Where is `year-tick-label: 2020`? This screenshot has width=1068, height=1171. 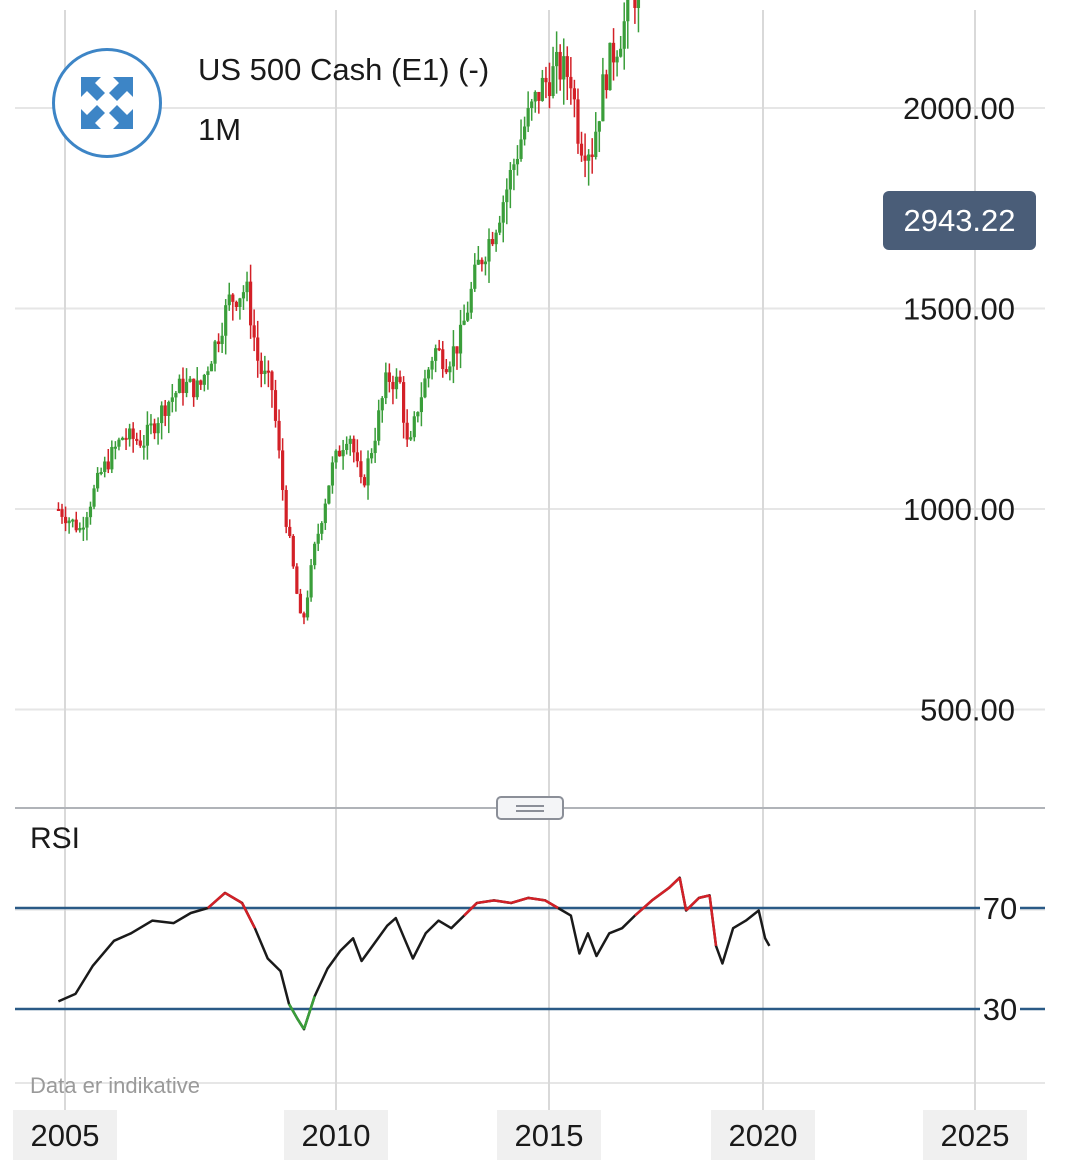
year-tick-label: 2020 is located at coordinates (763, 1135).